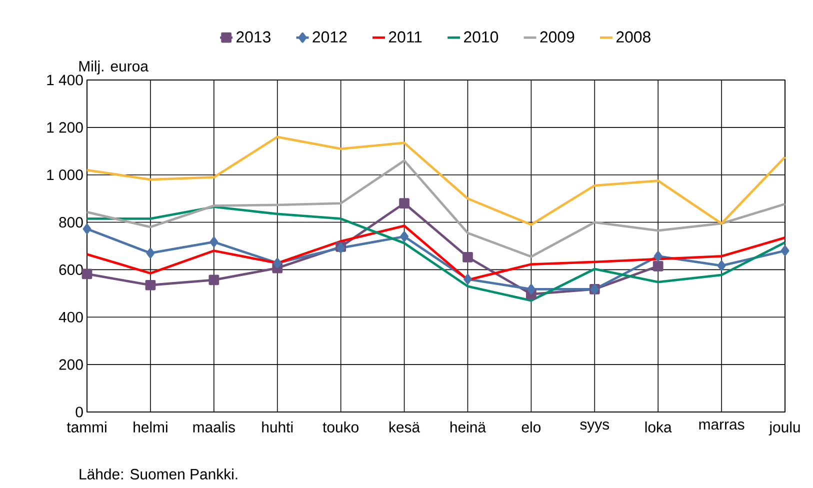  What do you see at coordinates (71, 222) in the screenshot?
I see `y-tick-label: 800` at bounding box center [71, 222].